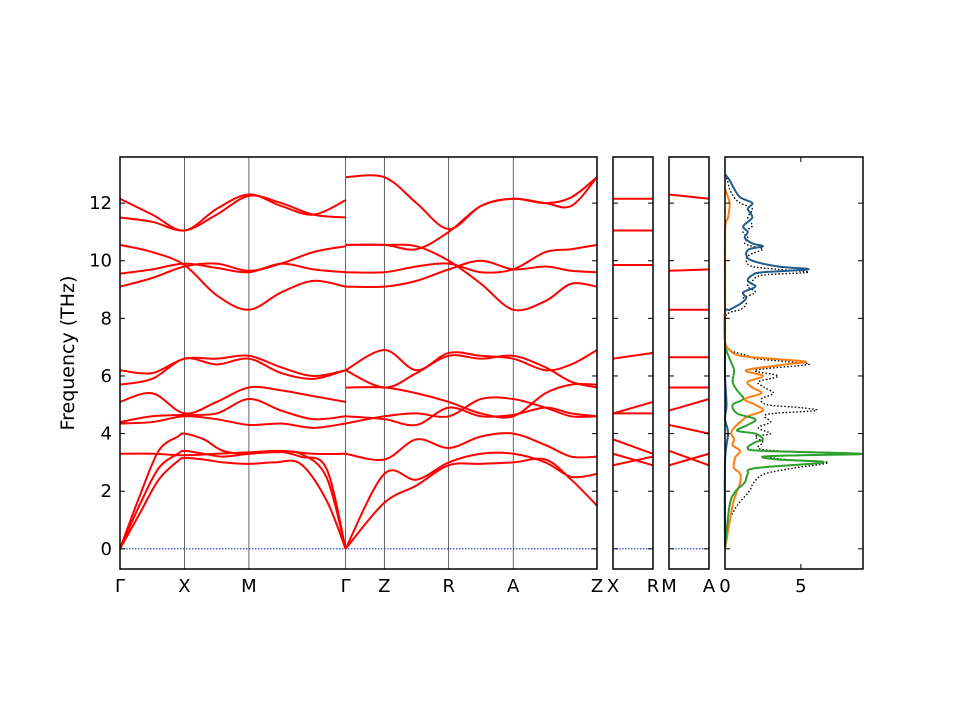 The image size is (960, 720). Describe the element at coordinates (106, 549) in the screenshot. I see `y-tick-label: 0` at that location.